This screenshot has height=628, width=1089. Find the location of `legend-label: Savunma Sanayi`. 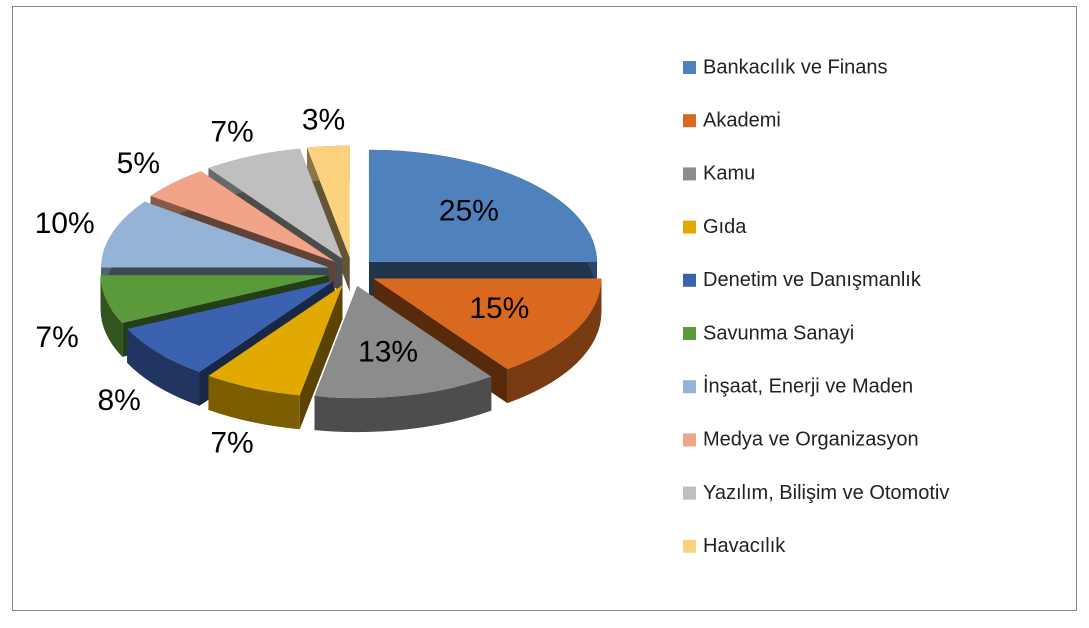

legend-label: Savunma Sanayi is located at coordinates (778, 333).